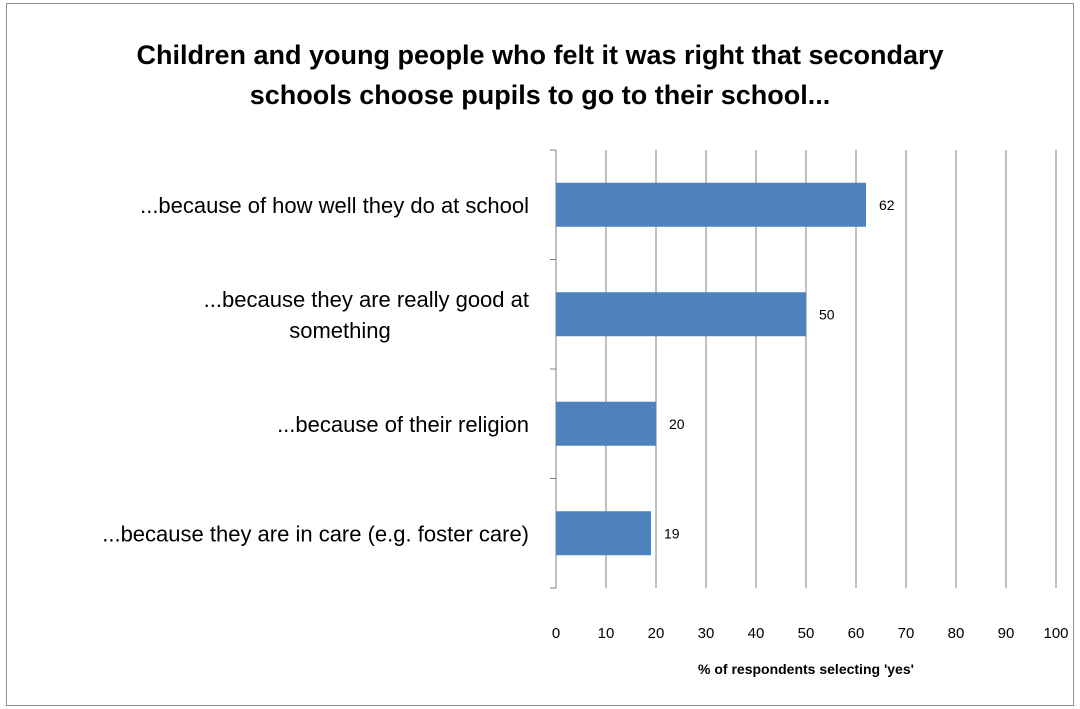 Image resolution: width=1080 pixels, height=709 pixels. Describe the element at coordinates (887, 205) in the screenshot. I see `data-label: 62` at that location.